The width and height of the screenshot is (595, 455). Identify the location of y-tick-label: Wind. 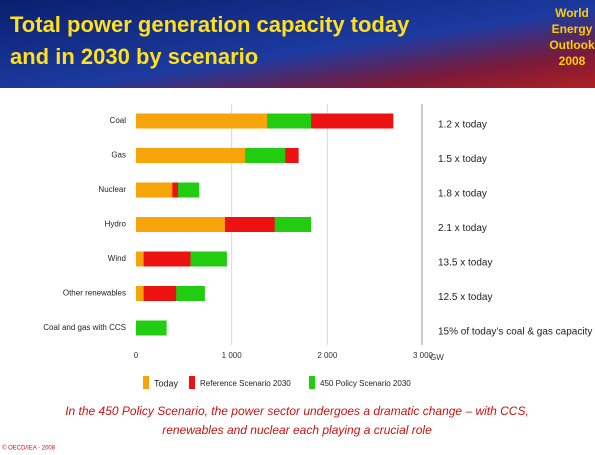
(117, 258).